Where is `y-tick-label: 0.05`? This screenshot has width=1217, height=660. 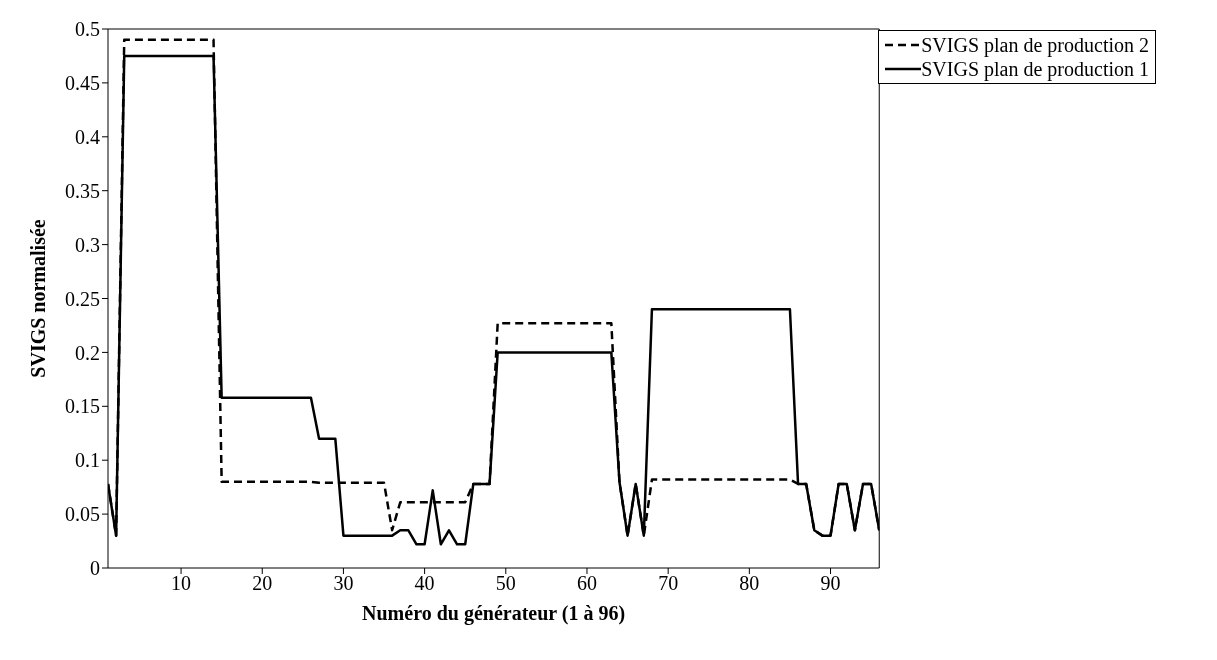 y-tick-label: 0.05 is located at coordinates (82, 514).